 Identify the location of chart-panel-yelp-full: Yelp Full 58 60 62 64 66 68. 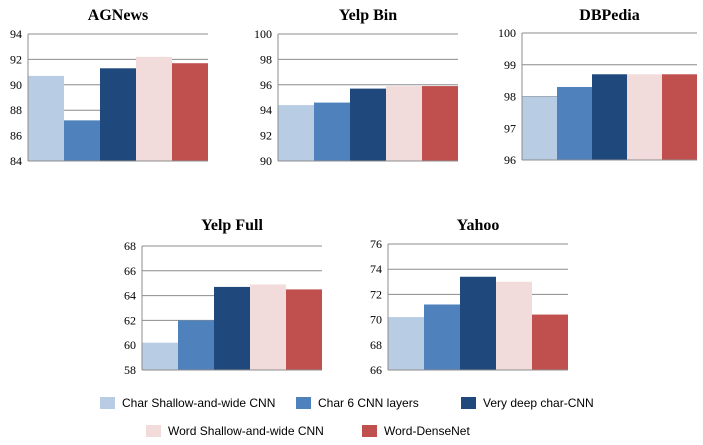
(223, 297).